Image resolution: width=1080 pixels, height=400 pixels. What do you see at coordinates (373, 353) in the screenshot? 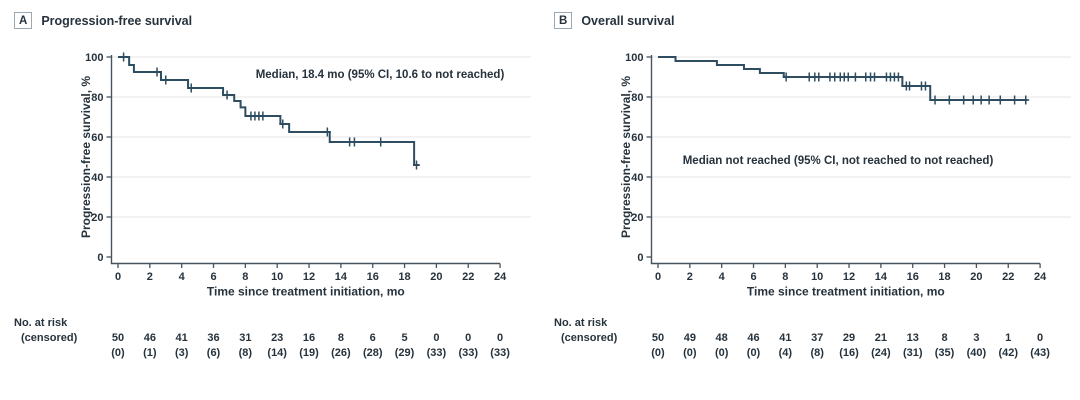
I see `censored-count: (28)` at bounding box center [373, 353].